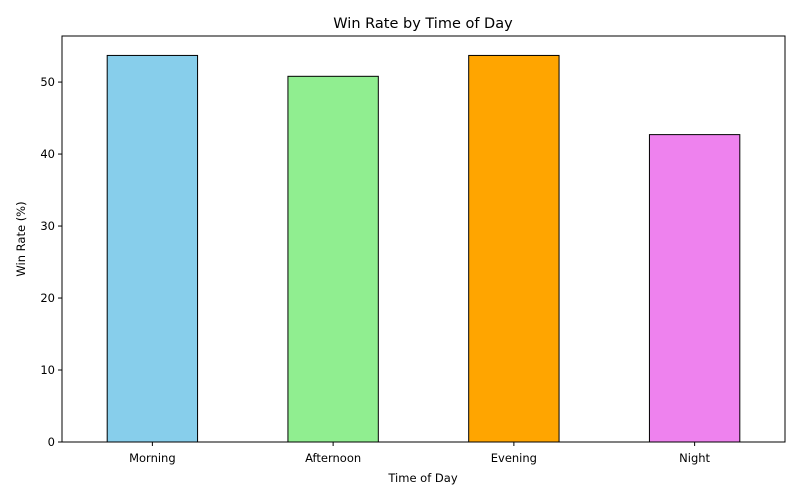 The height and width of the screenshot is (504, 800). What do you see at coordinates (47, 82) in the screenshot?
I see `y-tick-label-50: 50` at bounding box center [47, 82].